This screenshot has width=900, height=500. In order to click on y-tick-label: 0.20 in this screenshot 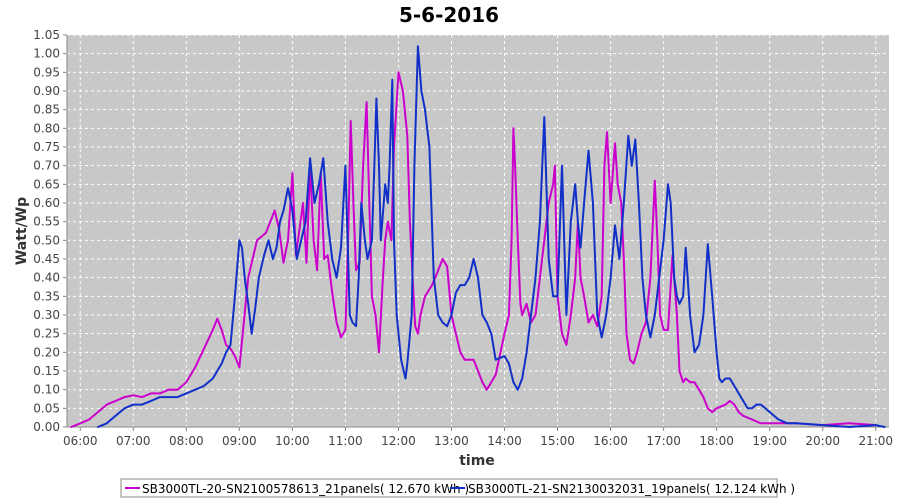, I will do `click(46, 352)`.